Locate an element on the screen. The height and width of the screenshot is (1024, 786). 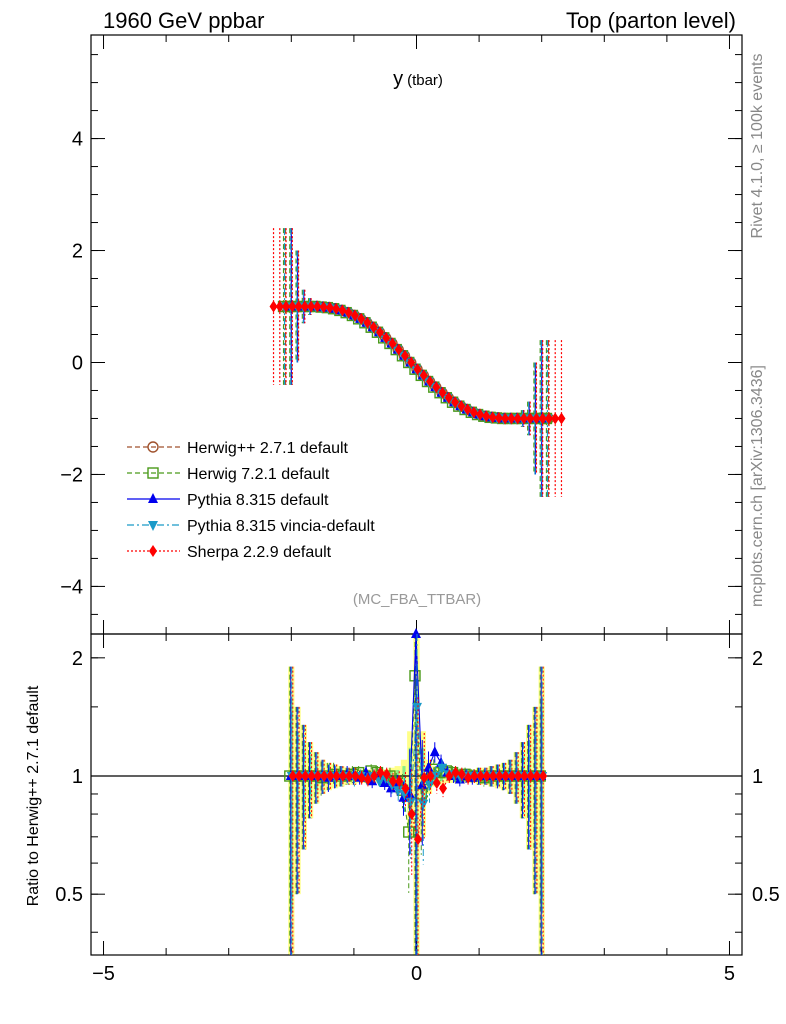
ratio-y-tick-label: 1 is located at coordinates (77, 777).